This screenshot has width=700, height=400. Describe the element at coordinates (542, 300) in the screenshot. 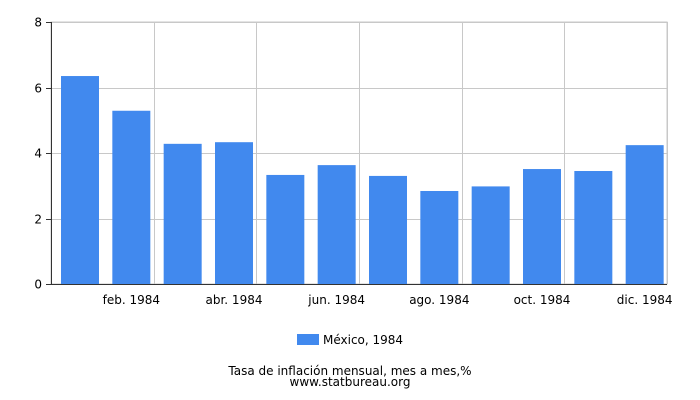

I see `x-tick-label: oct. 1984` at that location.